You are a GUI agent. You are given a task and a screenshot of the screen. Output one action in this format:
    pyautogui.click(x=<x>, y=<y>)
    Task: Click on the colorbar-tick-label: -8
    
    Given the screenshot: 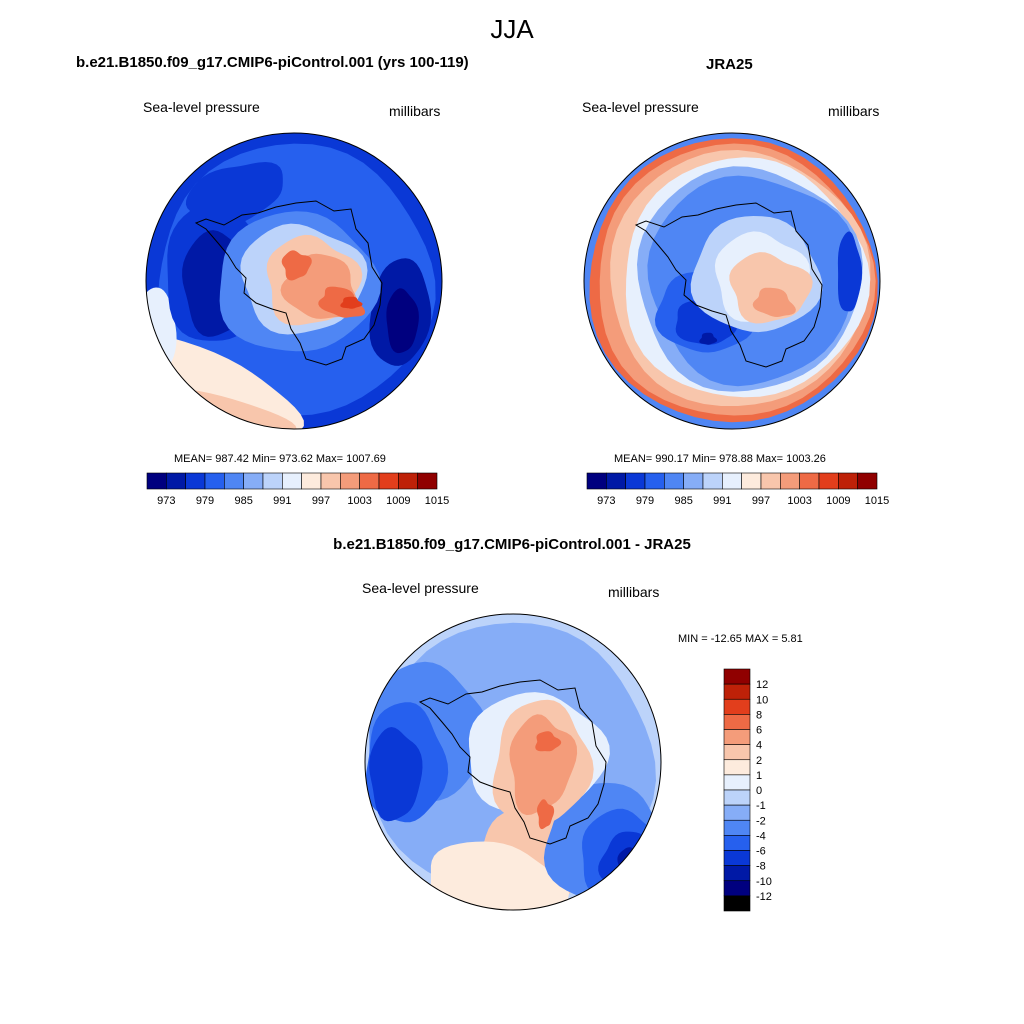 What is the action you would take?
    pyautogui.click(x=761, y=867)
    